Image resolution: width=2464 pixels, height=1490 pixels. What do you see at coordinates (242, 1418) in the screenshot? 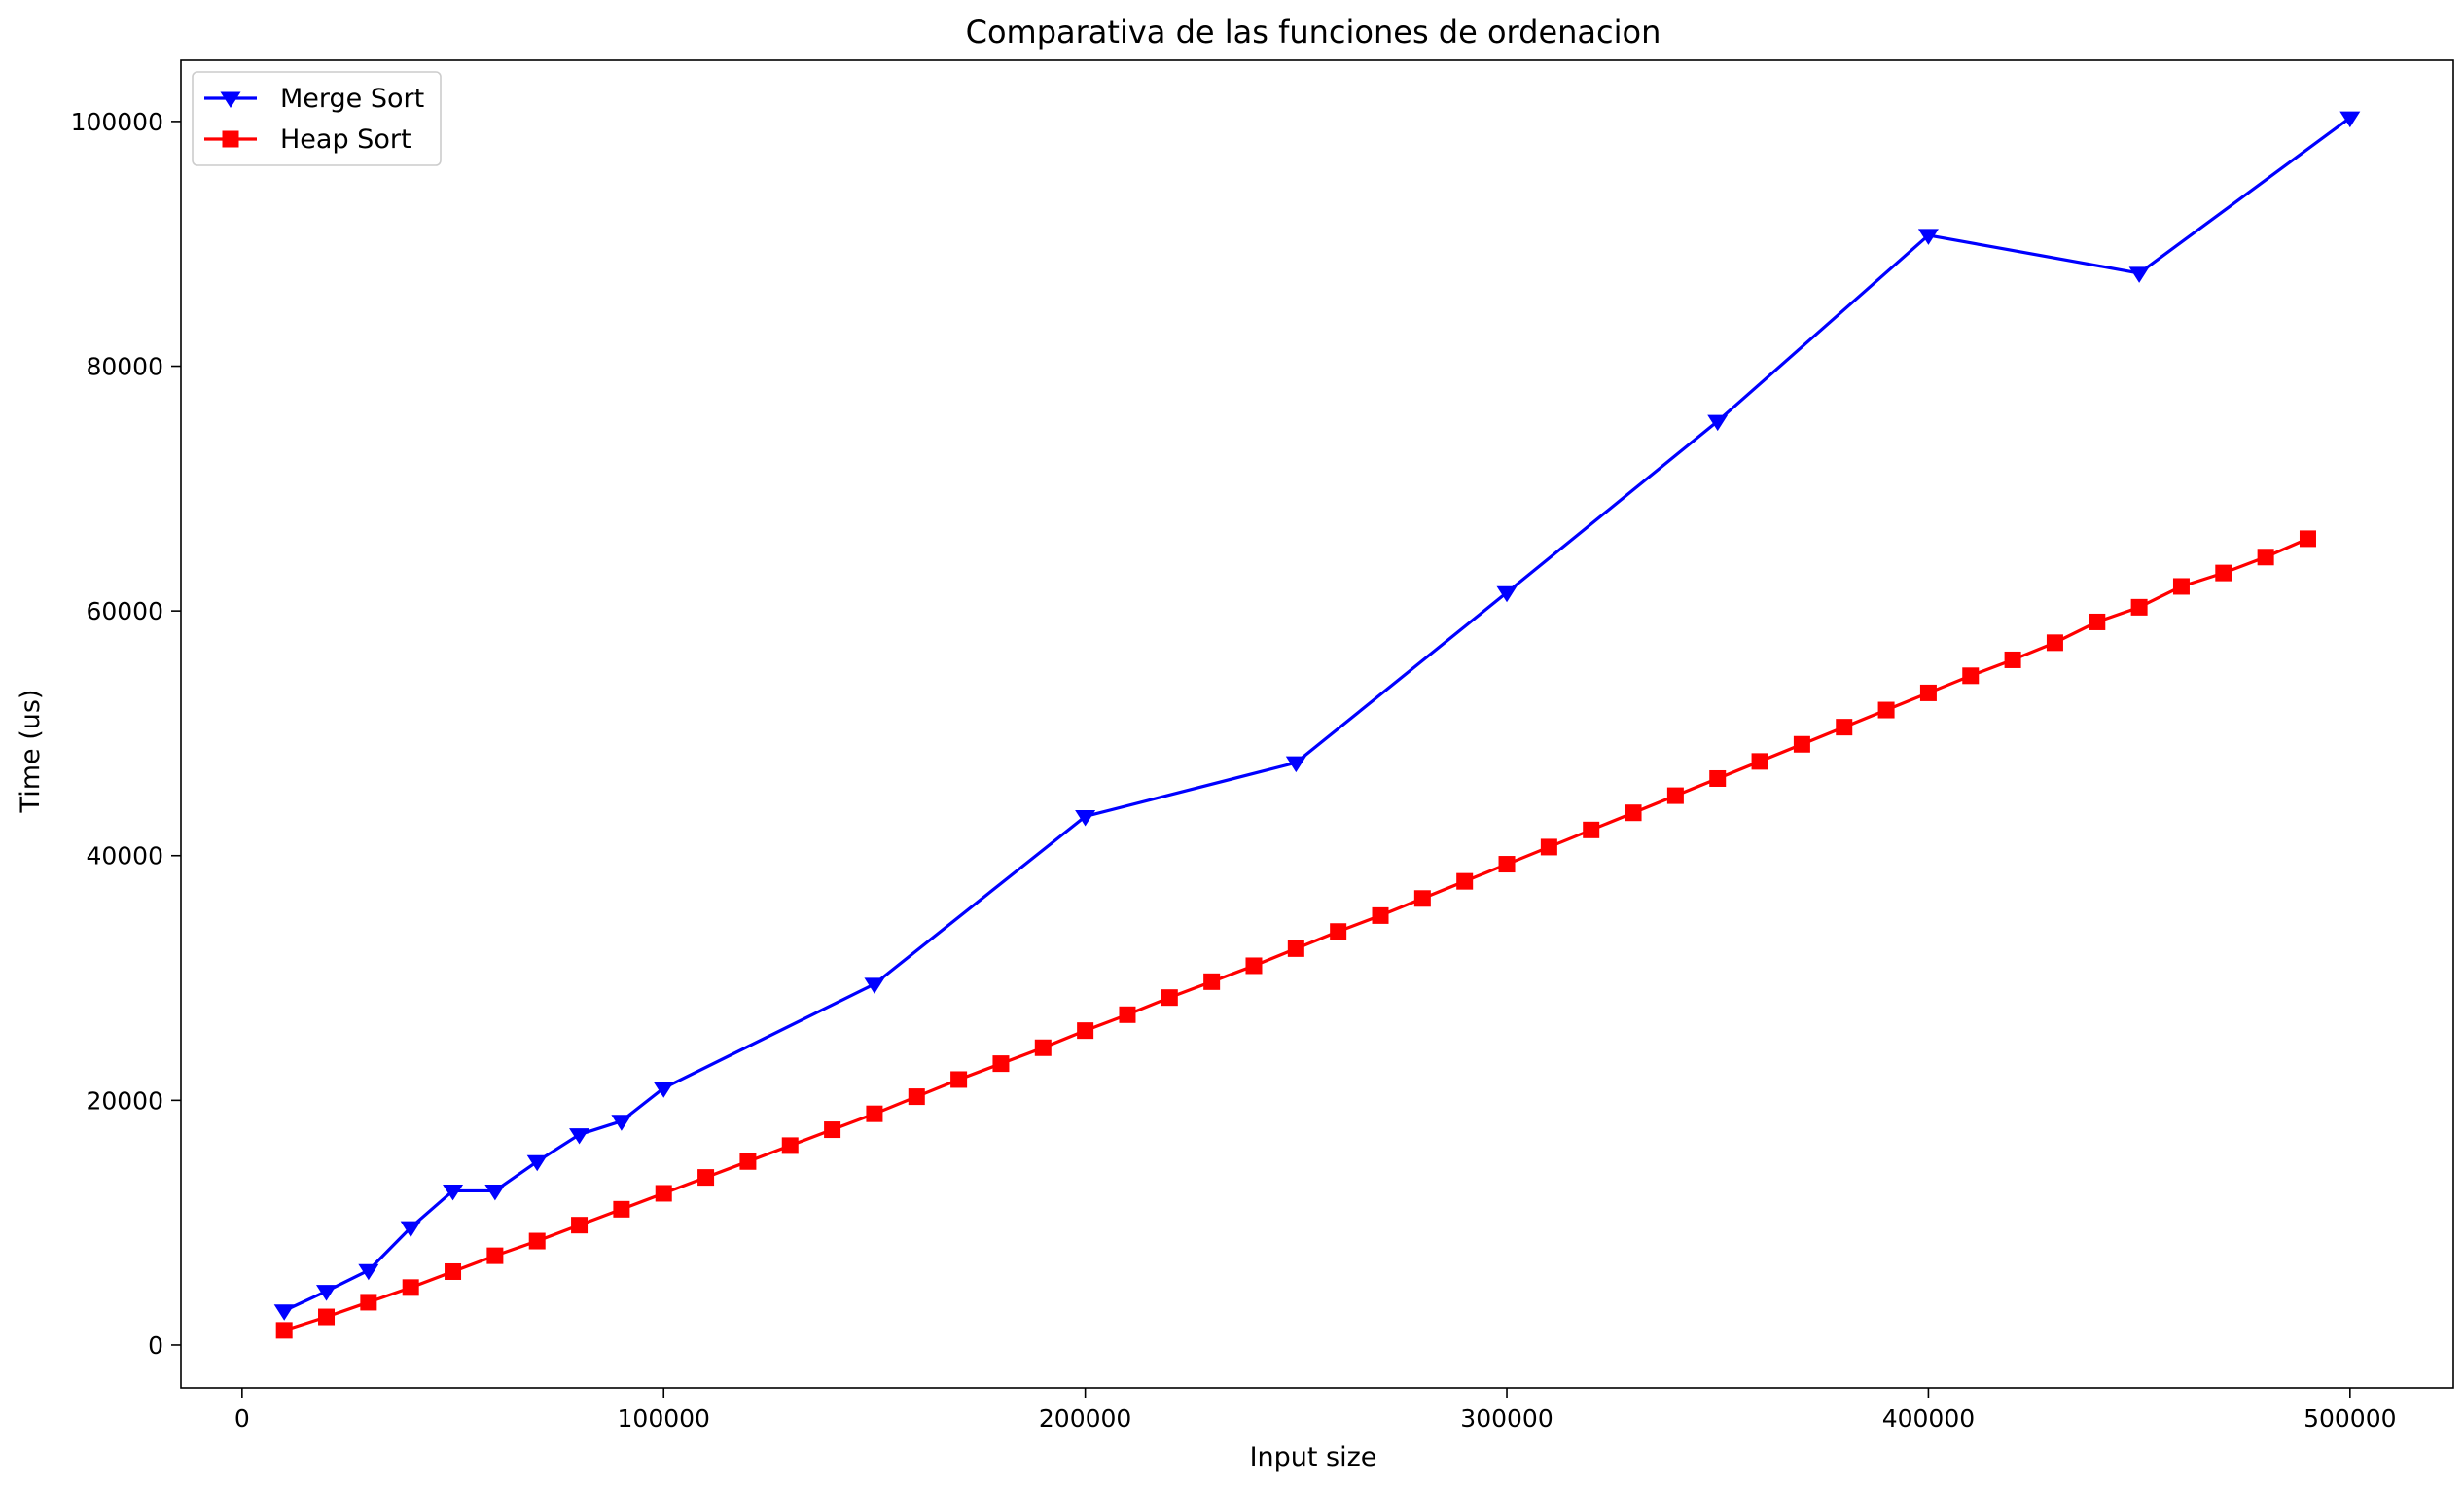
I see `x-tick-label: 0` at bounding box center [242, 1418].